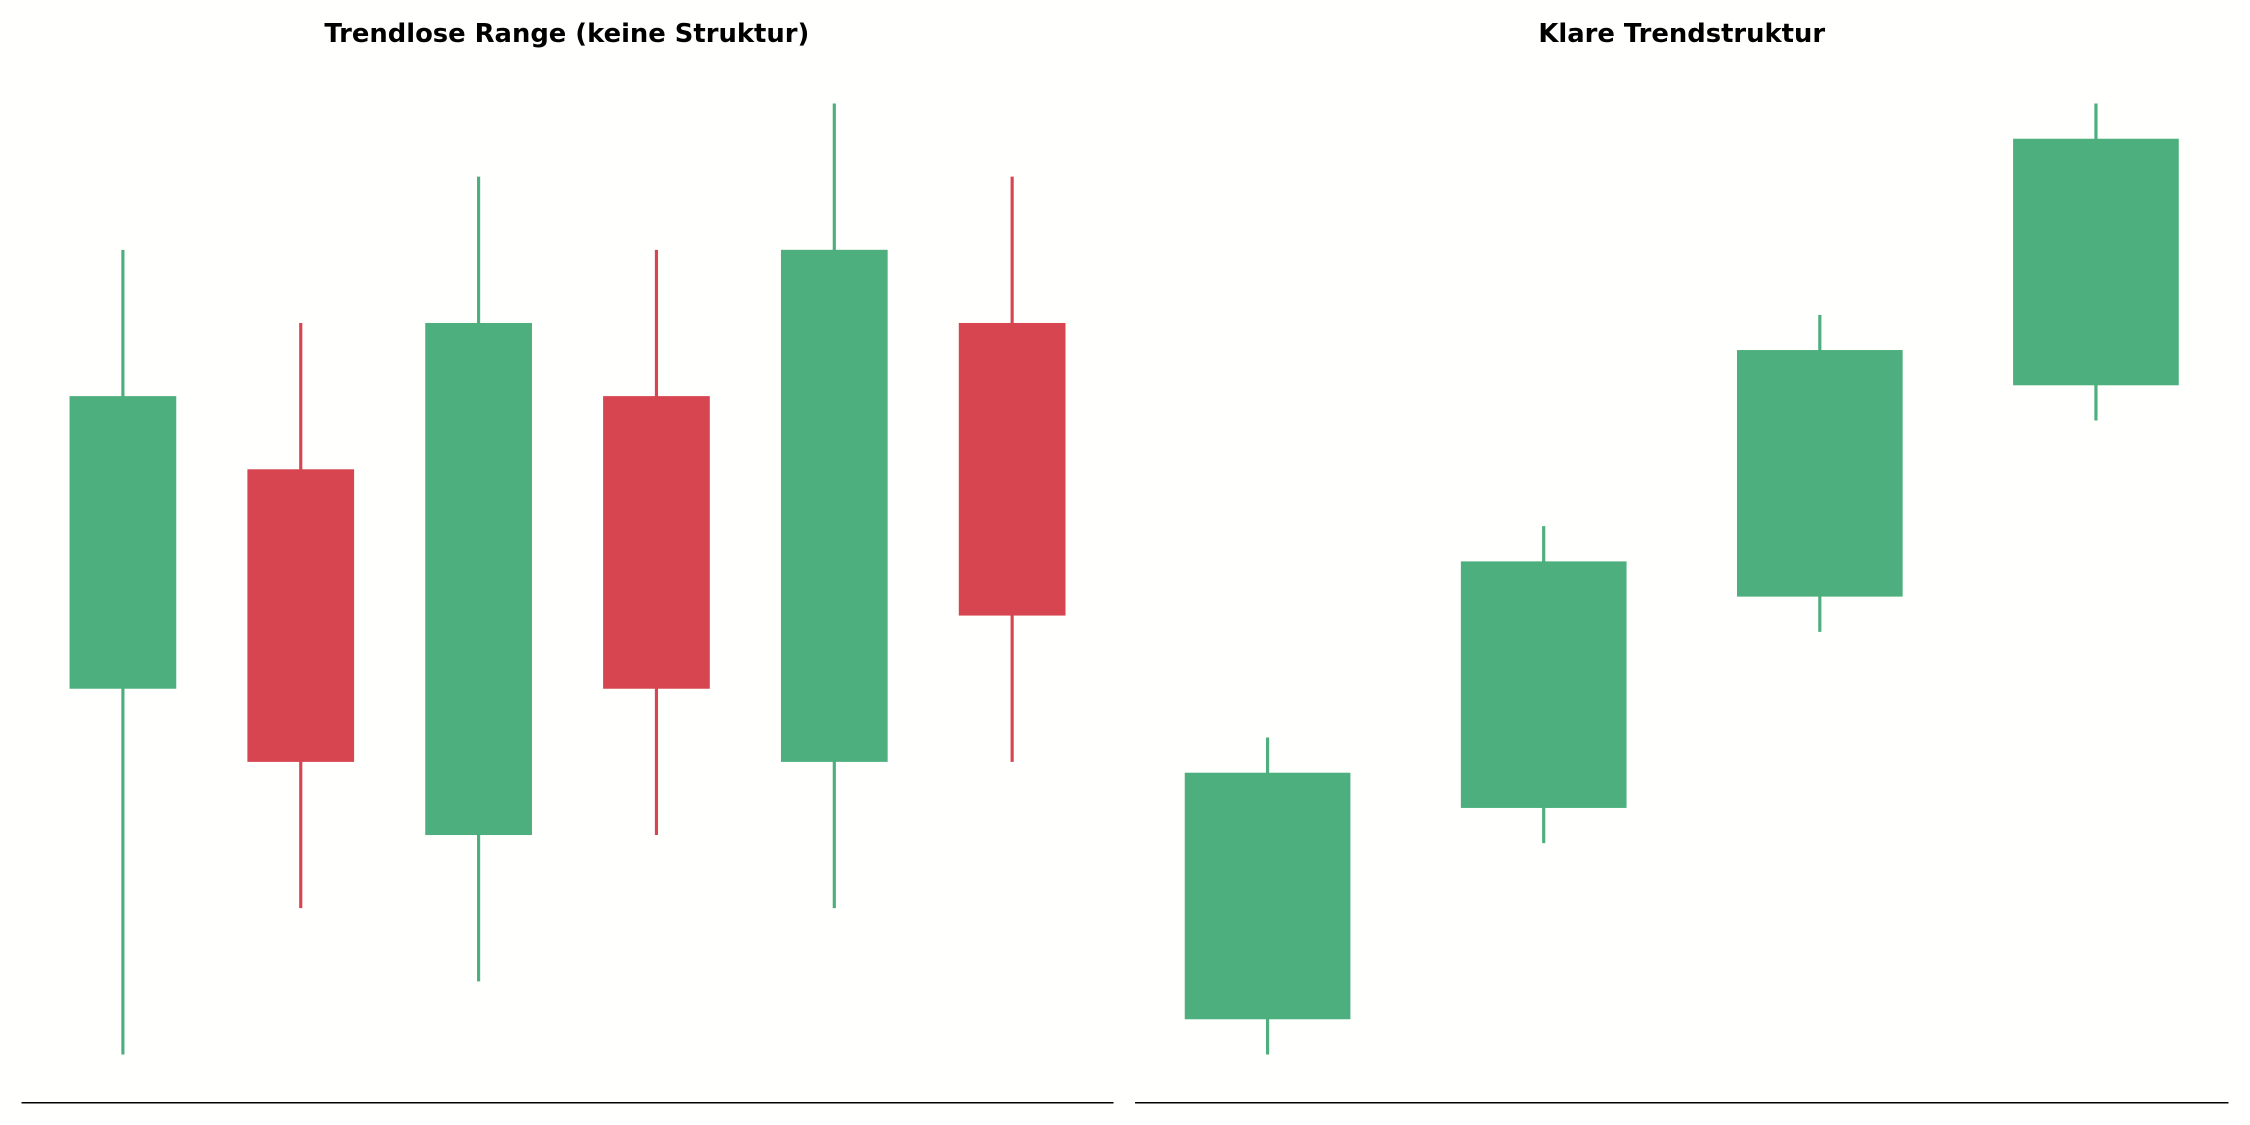  What do you see at coordinates (566, 34) in the screenshot?
I see `chart-title: Trendlose Range (keine Struktur)` at bounding box center [566, 34].